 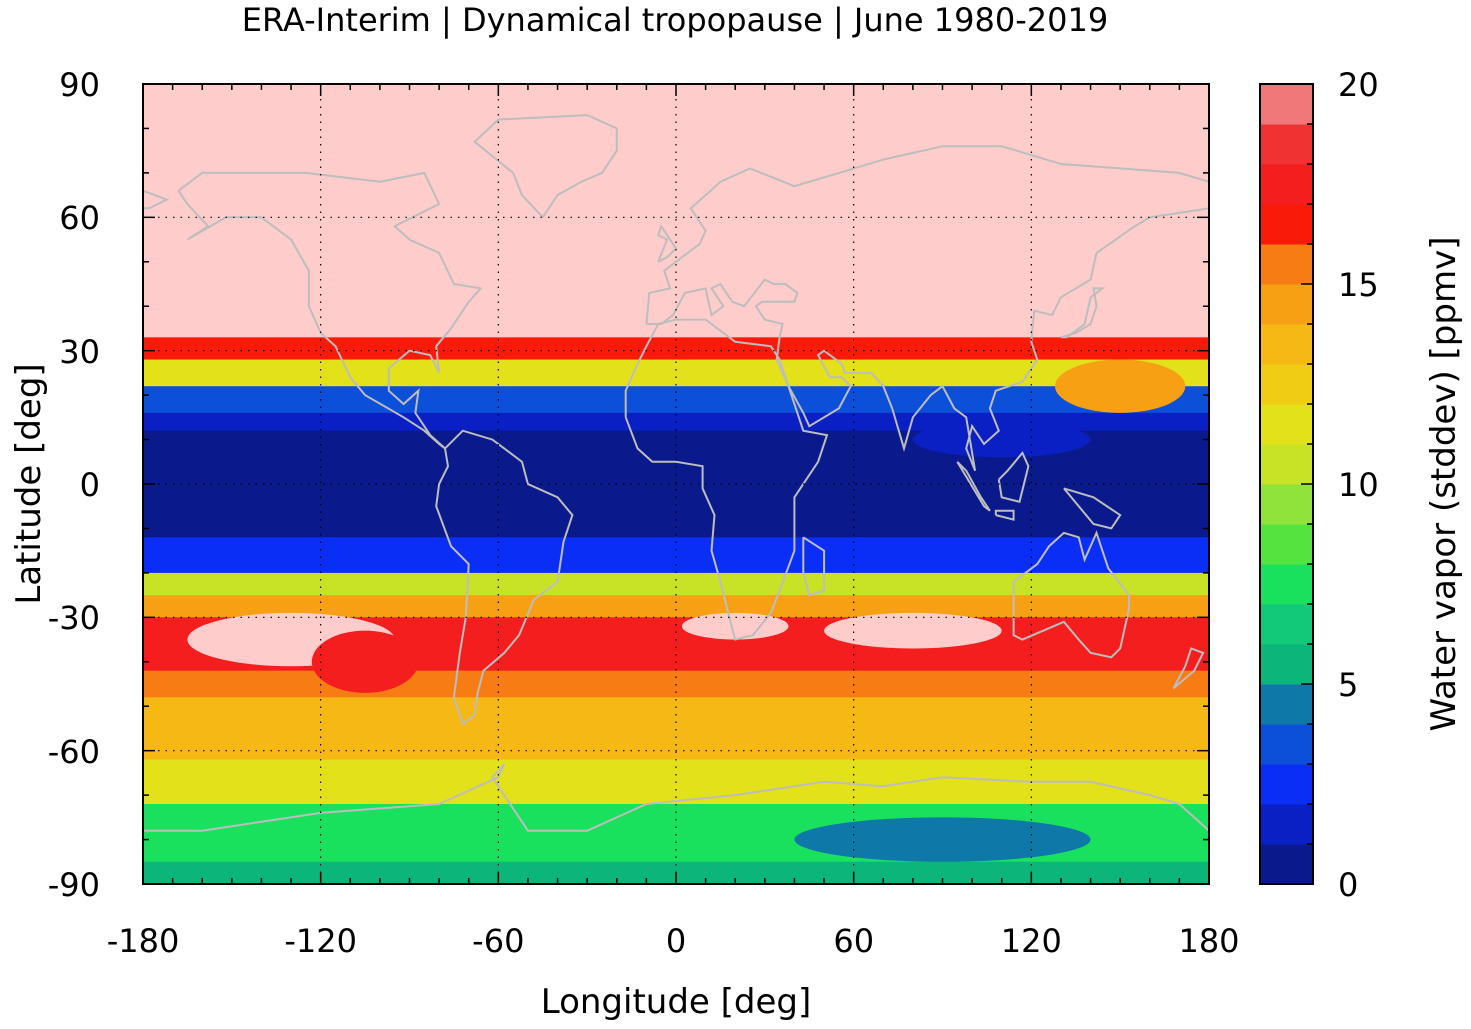 I want to click on colorbar, so click(x=1286, y=484).